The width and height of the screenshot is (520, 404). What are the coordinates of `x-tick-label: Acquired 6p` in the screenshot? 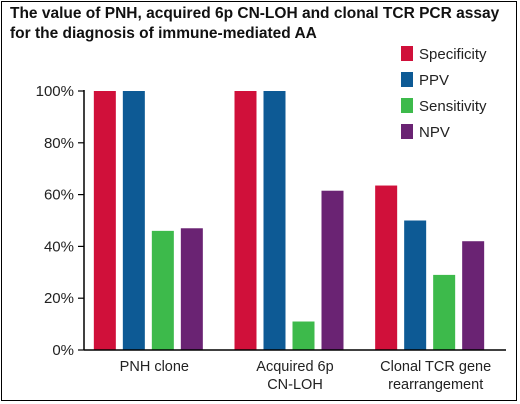 It's located at (294, 367).